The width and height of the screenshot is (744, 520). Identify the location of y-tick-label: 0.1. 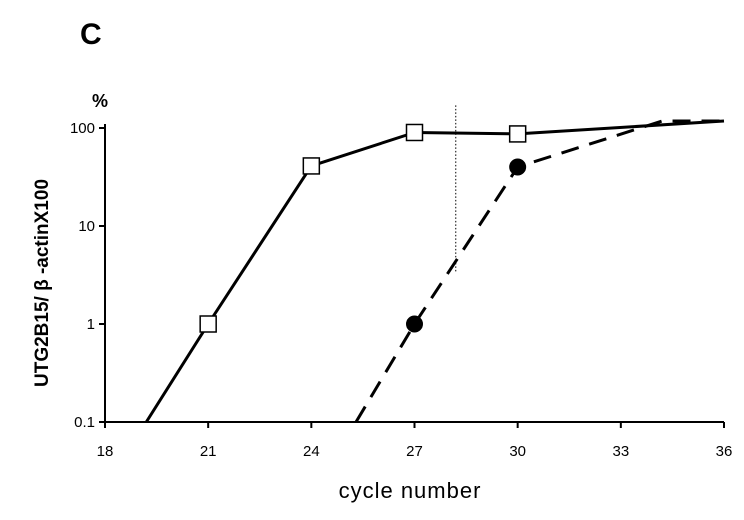
(84, 422).